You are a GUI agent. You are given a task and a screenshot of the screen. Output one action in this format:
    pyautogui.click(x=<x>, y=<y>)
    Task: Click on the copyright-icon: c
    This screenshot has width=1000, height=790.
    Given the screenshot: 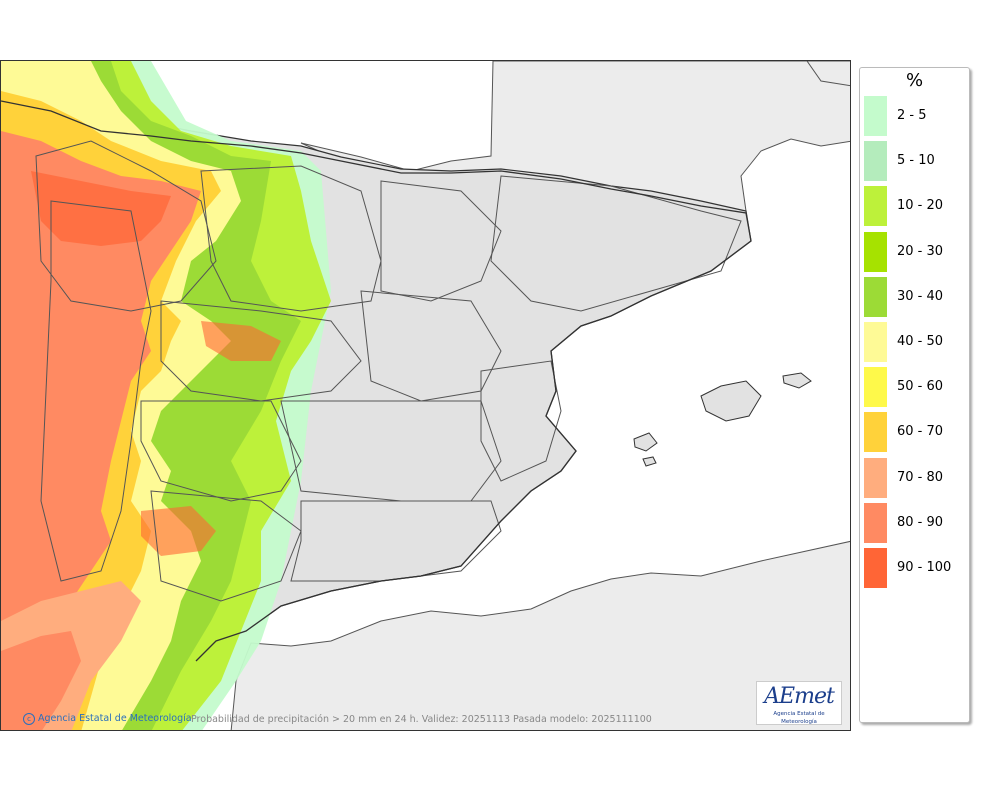 What is the action you would take?
    pyautogui.click(x=29, y=719)
    